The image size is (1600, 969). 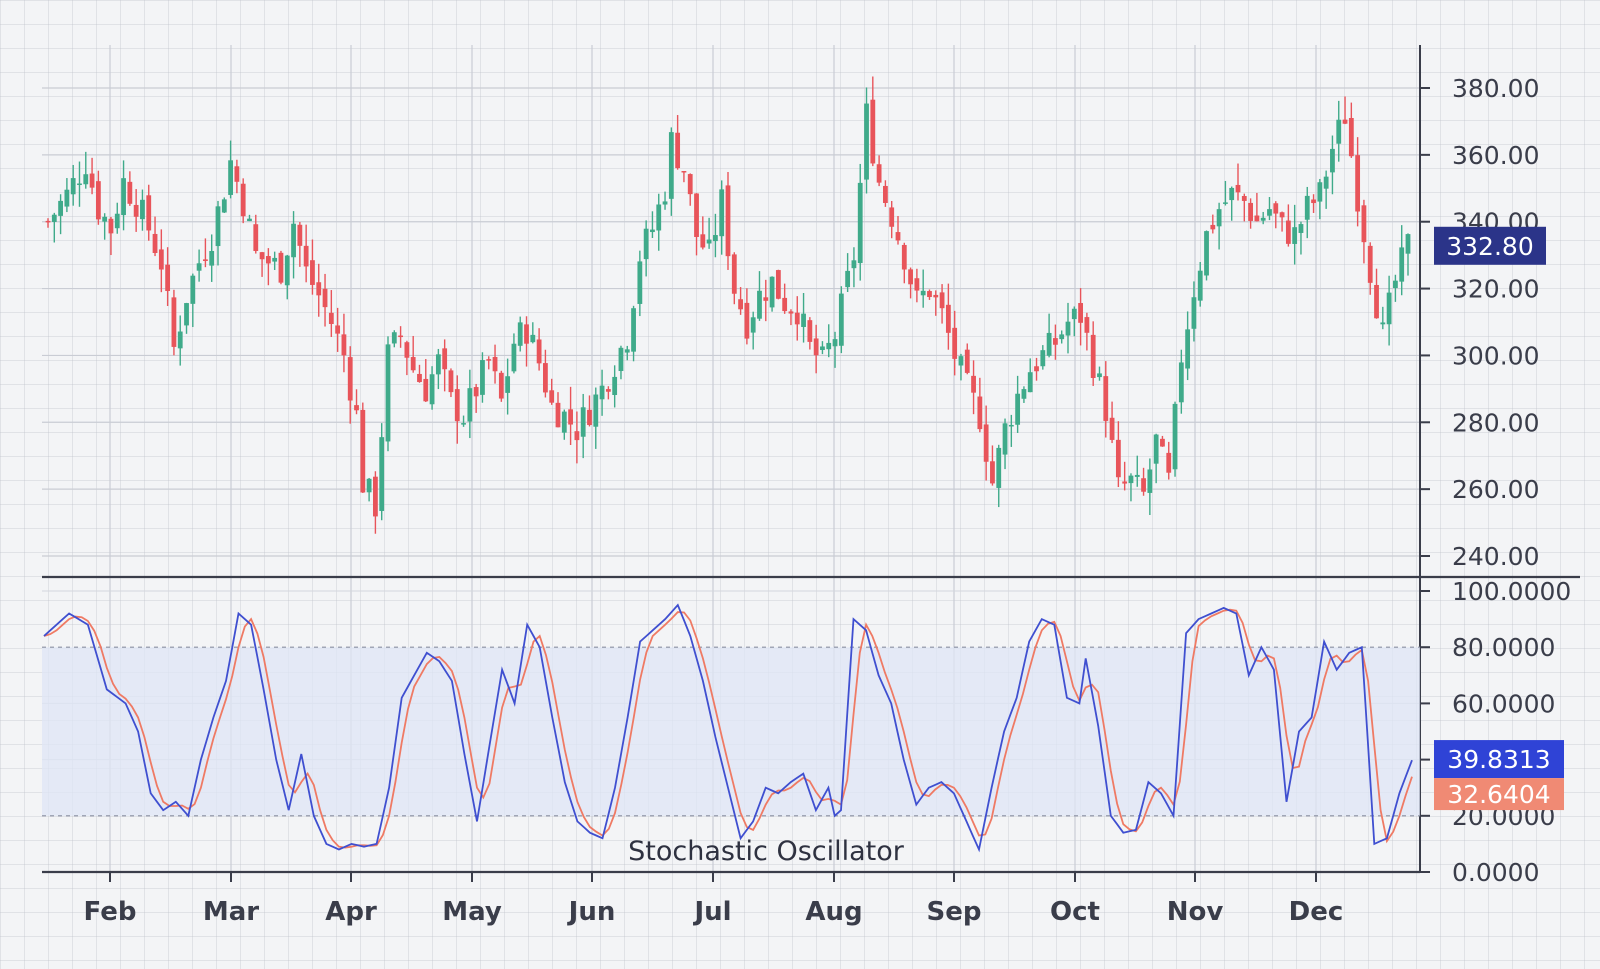 I want to click on current-price-label: 332.80, so click(x=1489, y=246).